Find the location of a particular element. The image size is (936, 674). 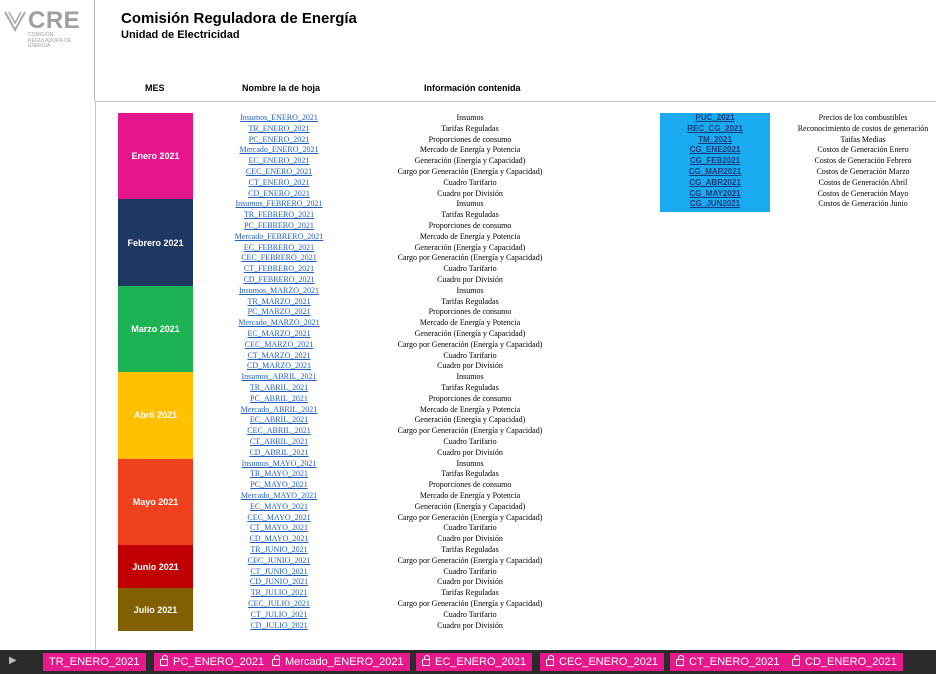

annual-sheet-link: CG_JUN2021 is located at coordinates (715, 204).